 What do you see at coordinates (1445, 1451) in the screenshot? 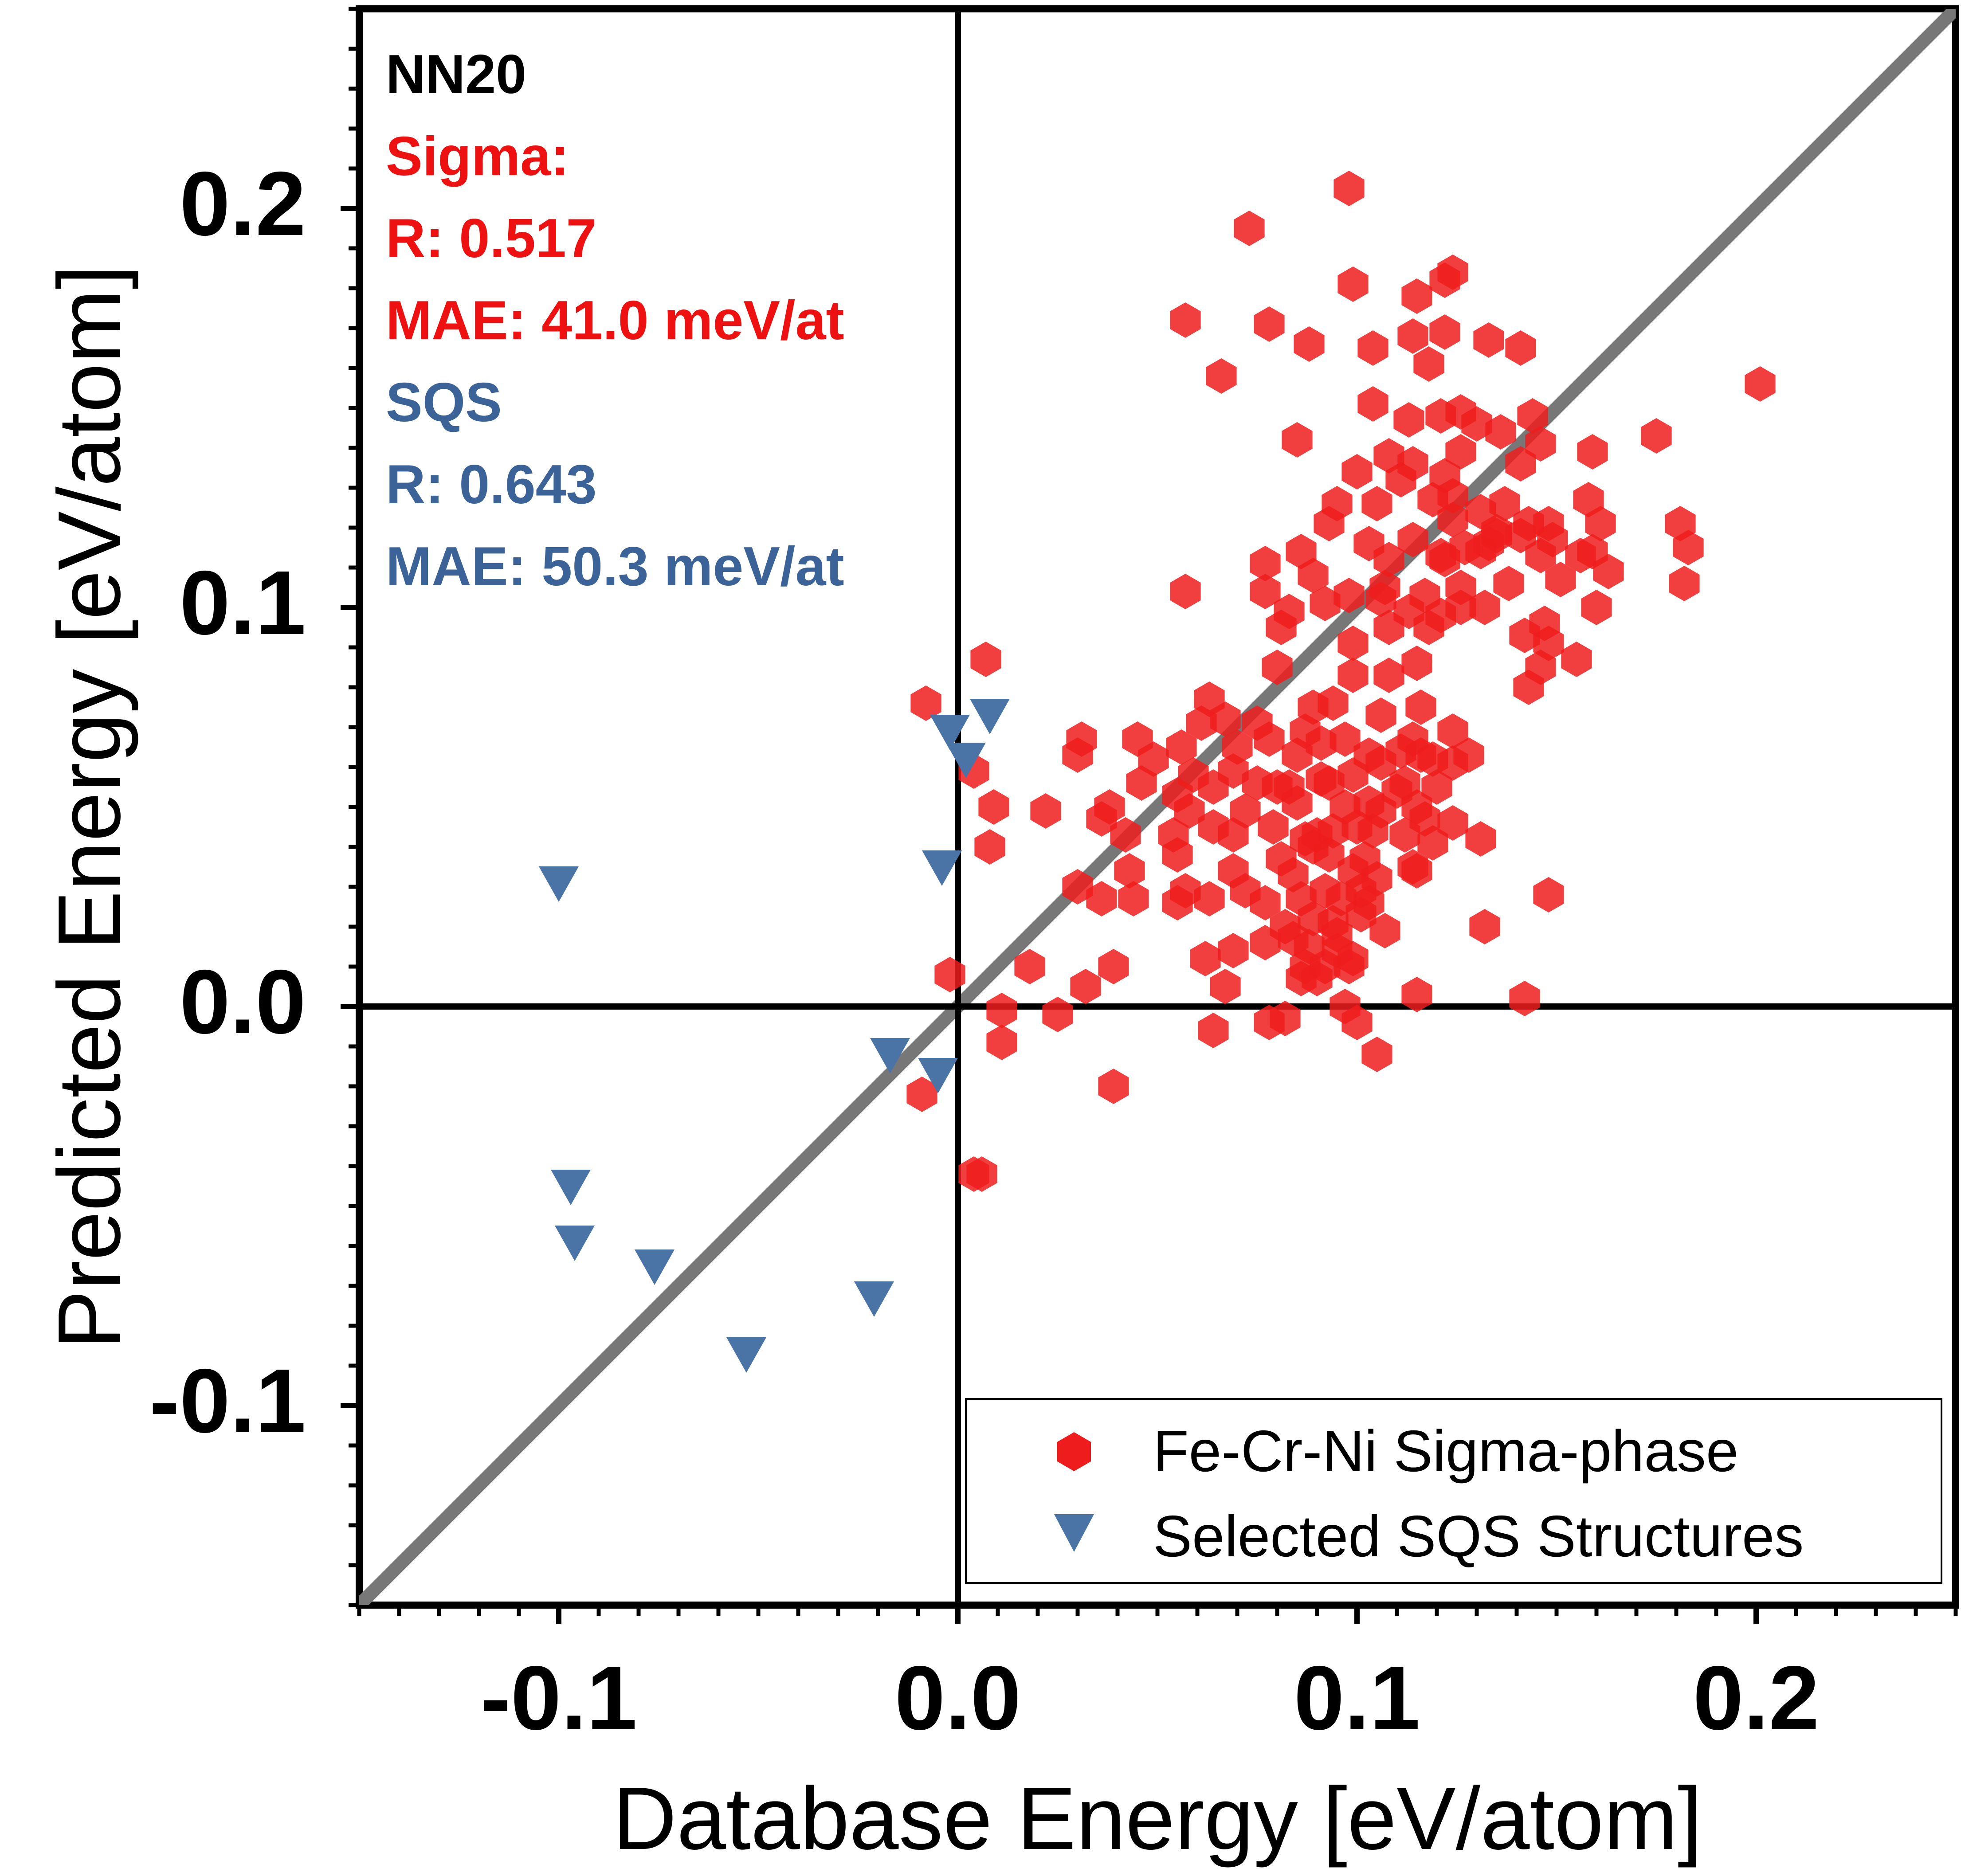
I see `legend-label-sigma: Fe-Cr-Ni Sigma-phase` at bounding box center [1445, 1451].